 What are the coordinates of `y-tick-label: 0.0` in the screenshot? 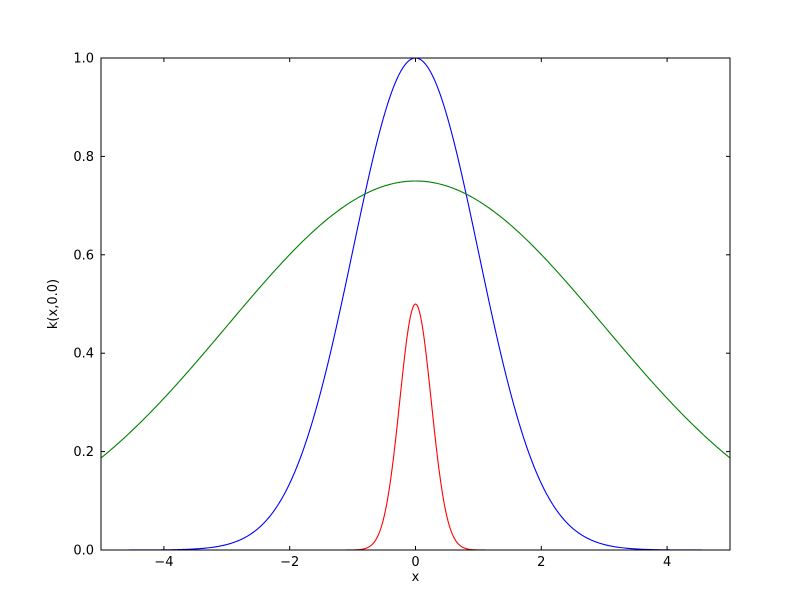 It's located at (83, 551).